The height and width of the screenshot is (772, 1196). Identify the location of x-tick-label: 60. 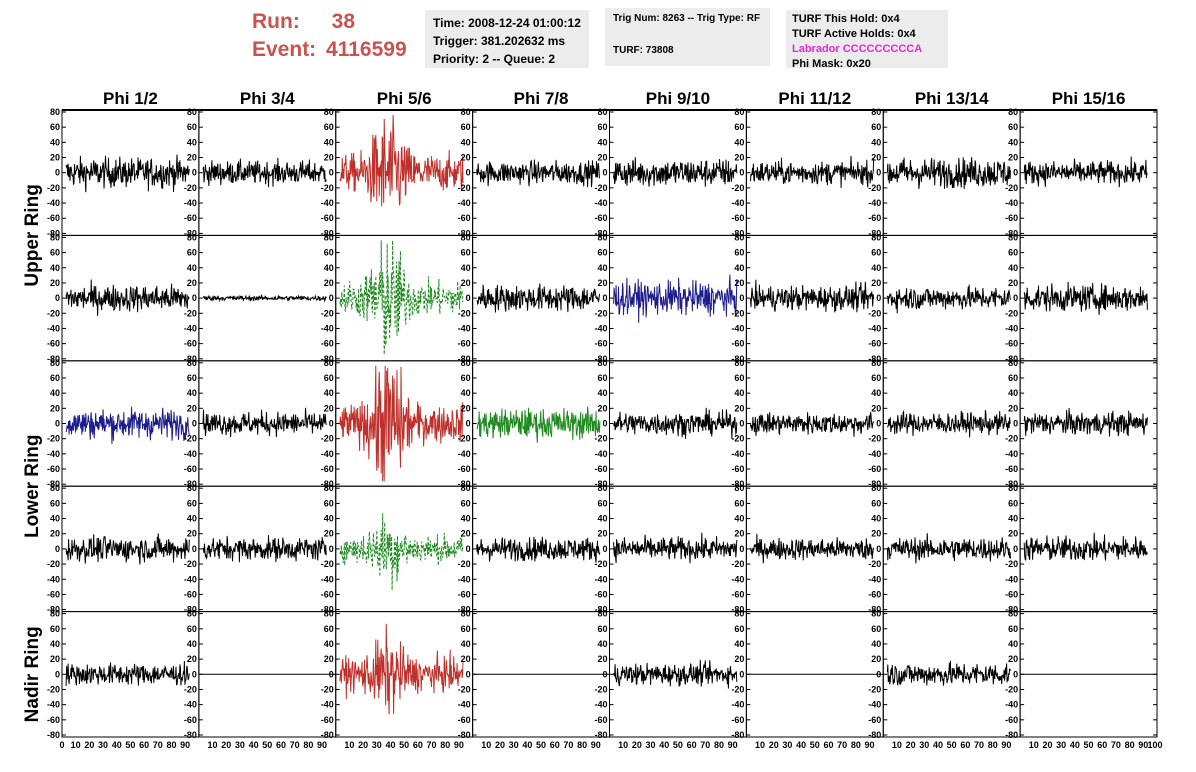
(692, 745).